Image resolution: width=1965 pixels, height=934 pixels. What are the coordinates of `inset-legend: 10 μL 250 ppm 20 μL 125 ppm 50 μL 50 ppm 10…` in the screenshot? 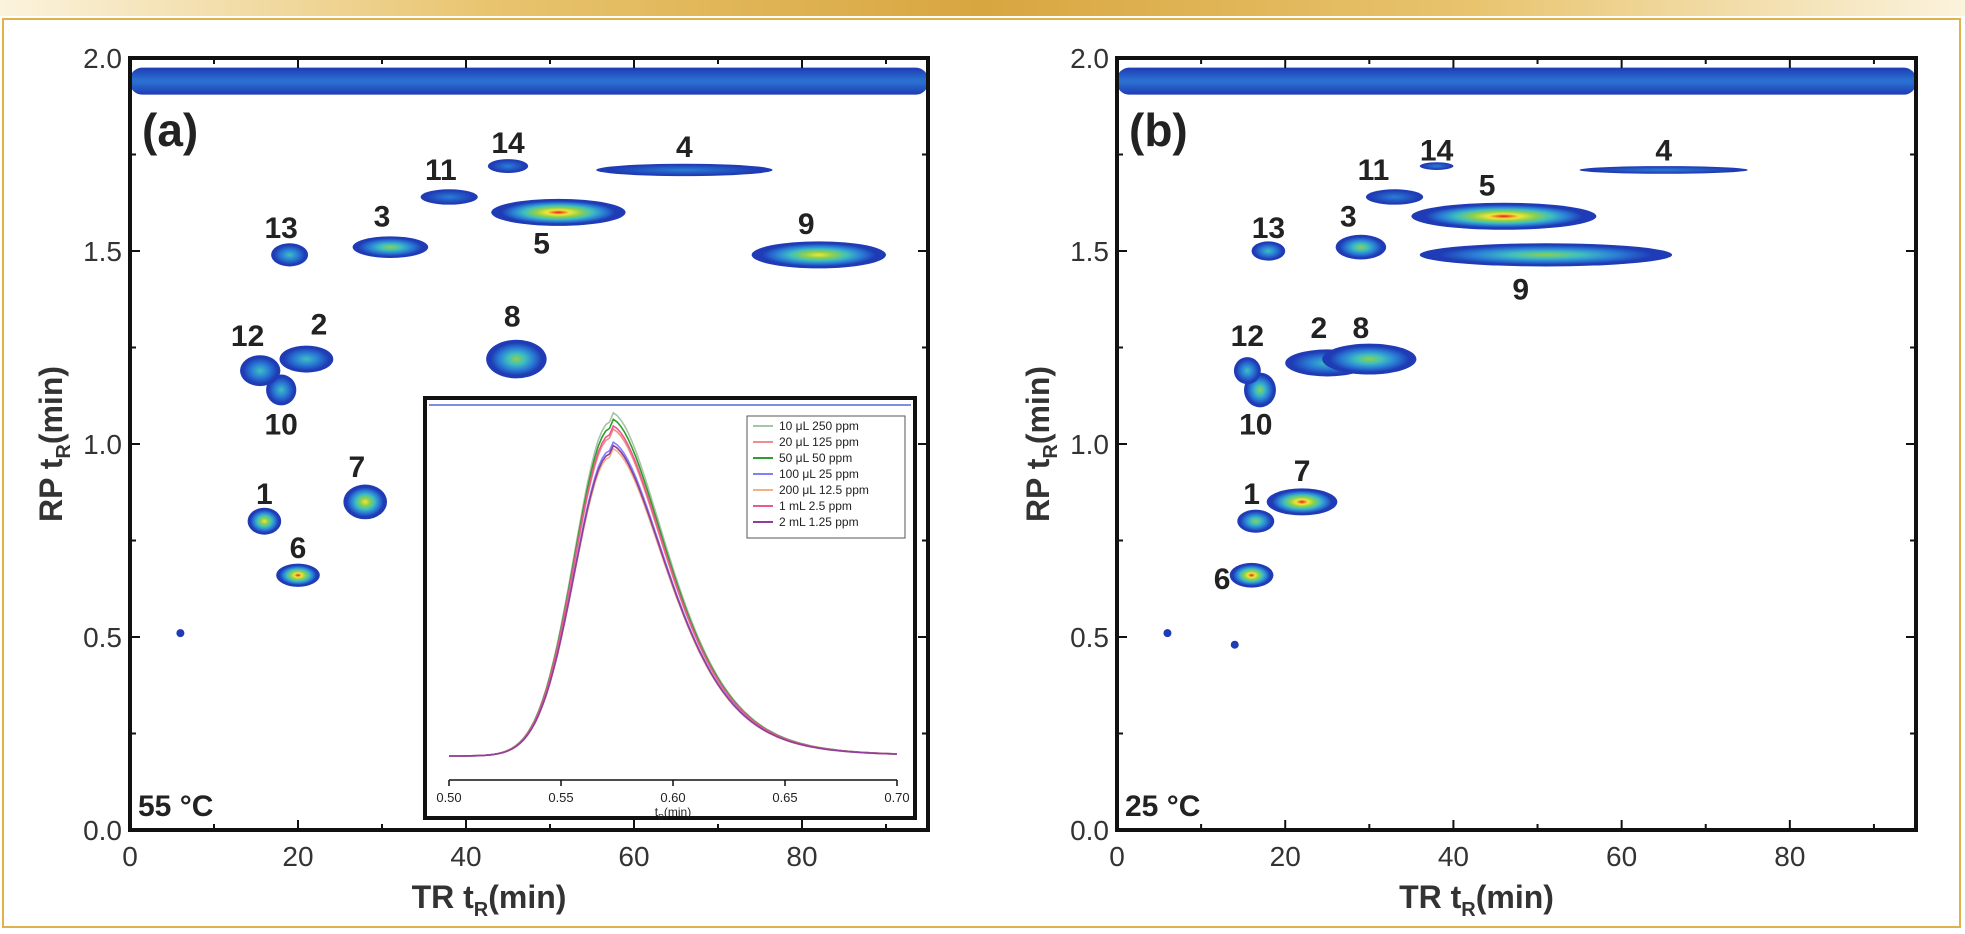 It's located at (826, 477).